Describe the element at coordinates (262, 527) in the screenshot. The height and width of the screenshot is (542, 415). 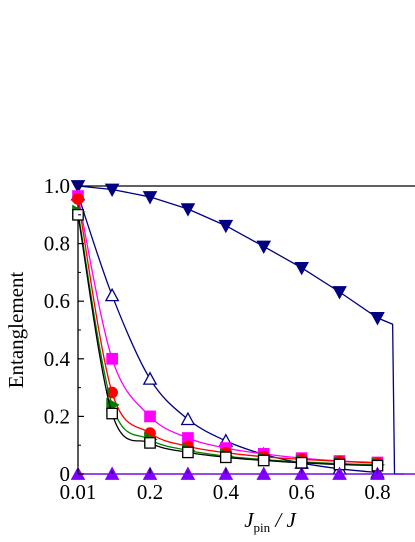
I see `x-axis-label-subscript: pin` at that location.